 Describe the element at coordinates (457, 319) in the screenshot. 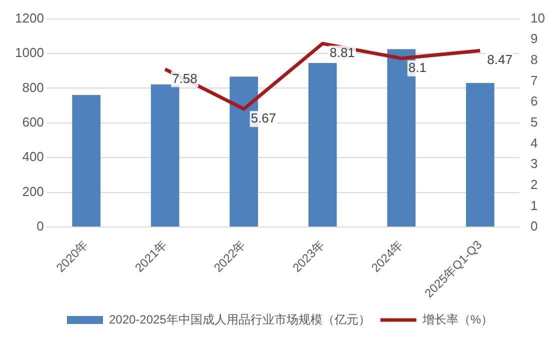

I see `legend-label: 增长率（%）` at that location.